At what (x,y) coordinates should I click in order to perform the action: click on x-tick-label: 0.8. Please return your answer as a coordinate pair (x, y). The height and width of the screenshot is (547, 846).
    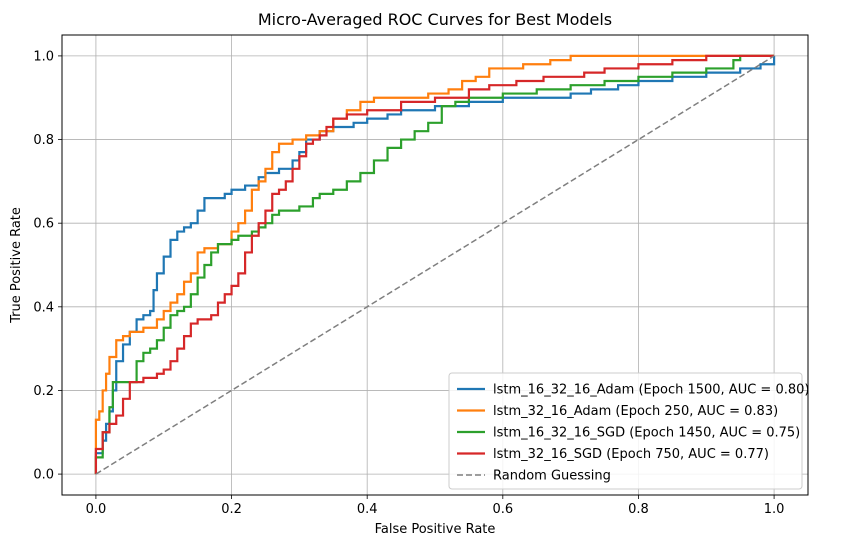
    Looking at the image, I should click on (638, 509).